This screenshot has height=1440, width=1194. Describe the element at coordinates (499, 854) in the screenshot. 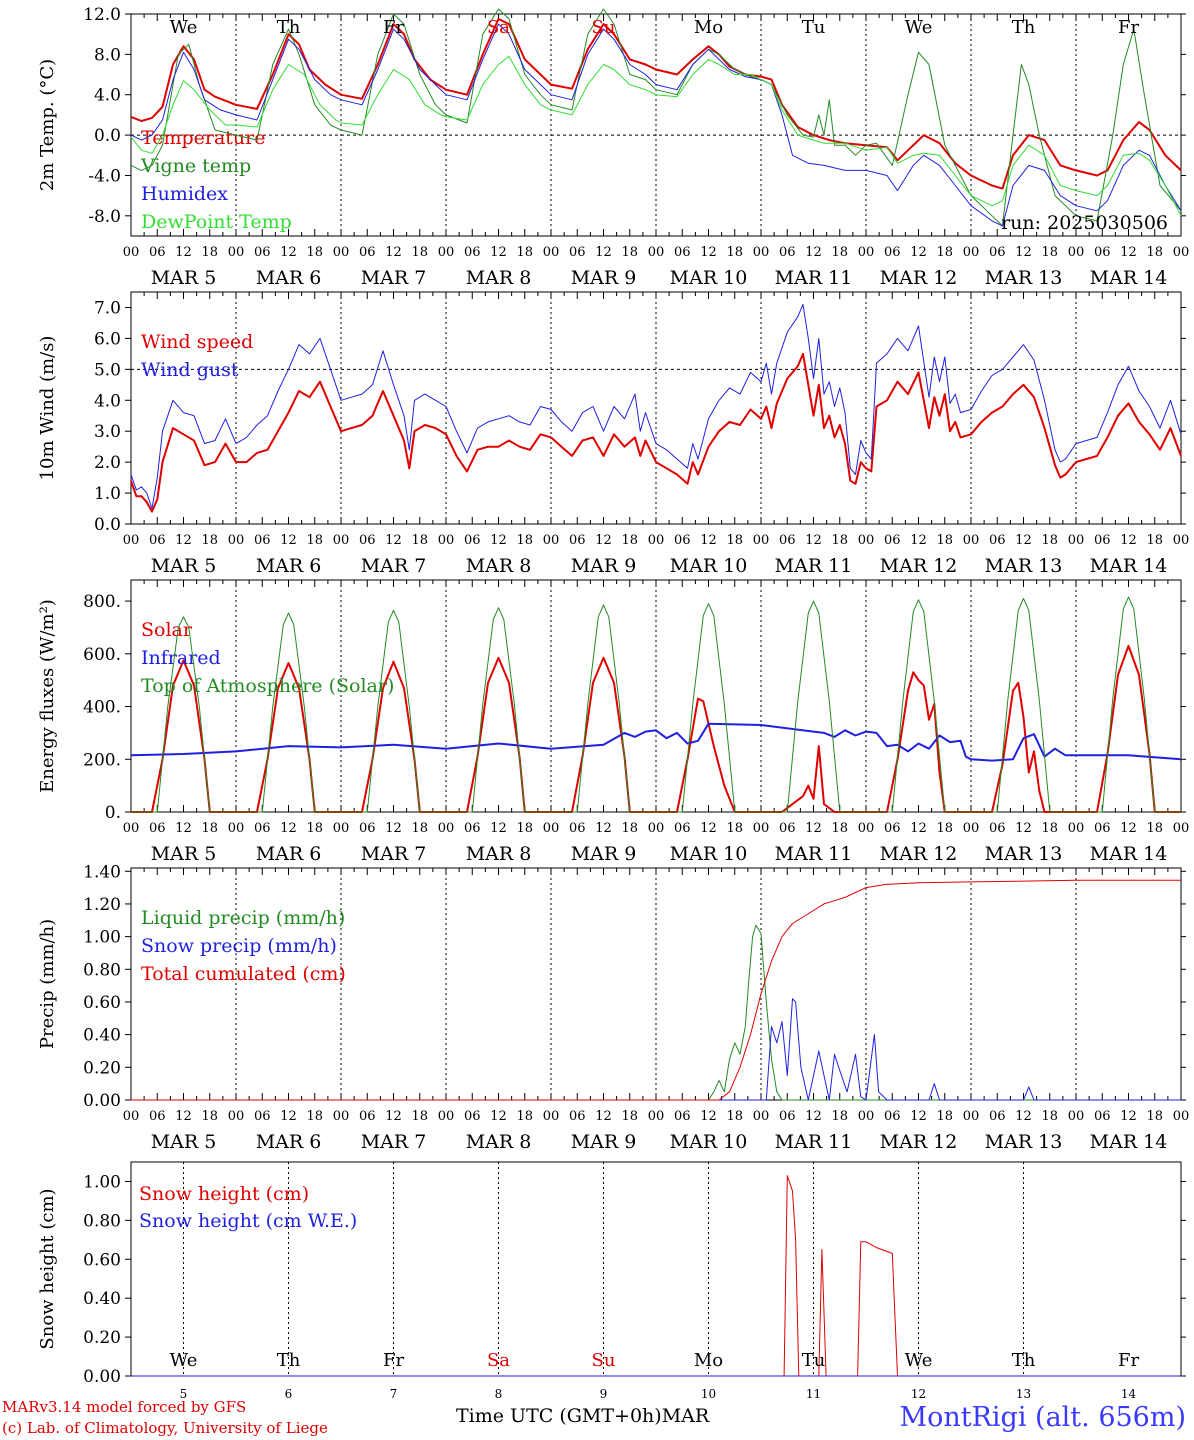

I see `date-label: MAR 8` at that location.